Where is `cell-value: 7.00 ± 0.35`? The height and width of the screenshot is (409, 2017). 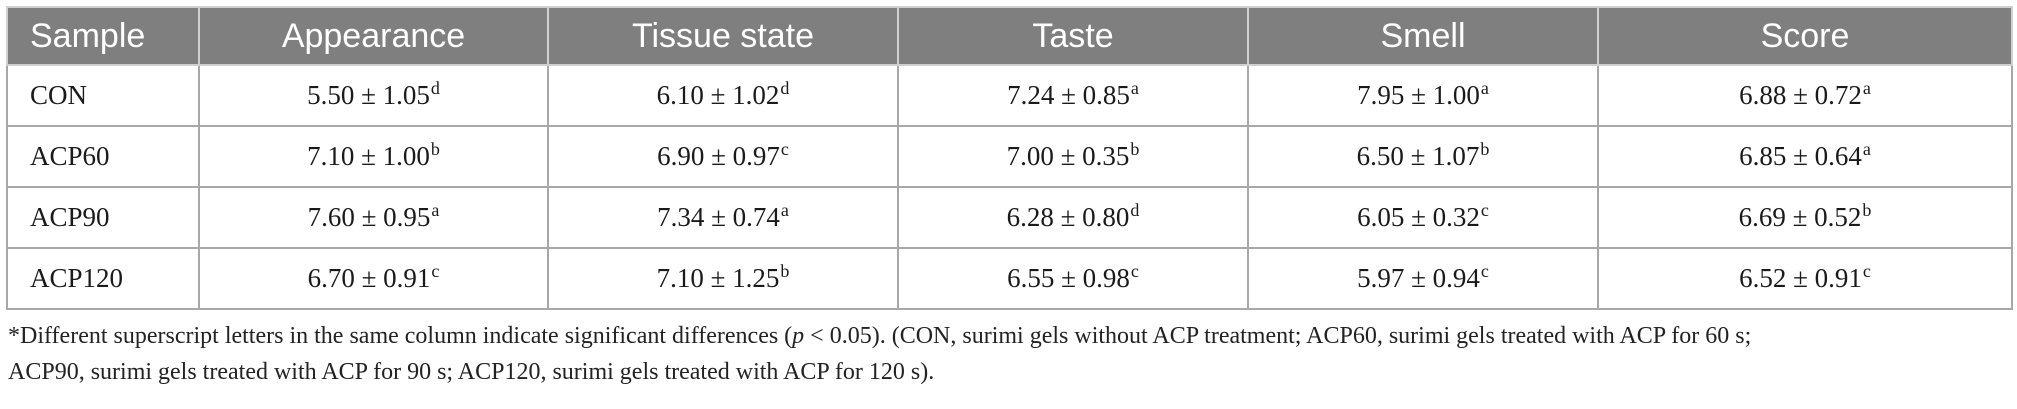
cell-value: 7.00 ± 0.35 is located at coordinates (1068, 156).